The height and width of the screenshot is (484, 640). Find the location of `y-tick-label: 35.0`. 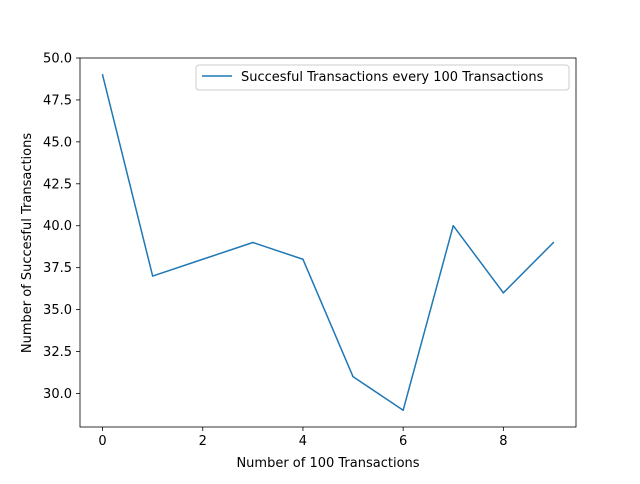

y-tick-label: 35.0 is located at coordinates (57, 310).